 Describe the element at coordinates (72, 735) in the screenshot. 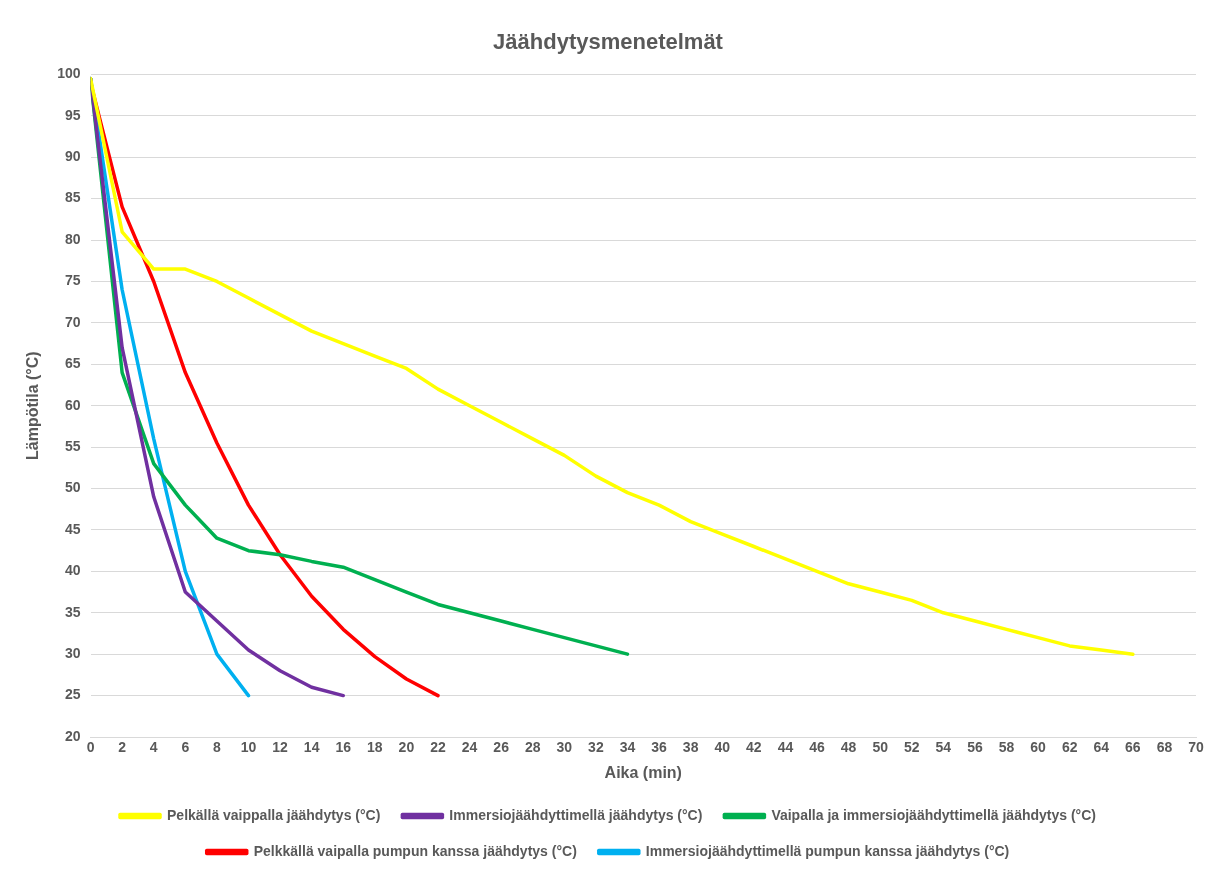

I see `y-tick-label: 20` at that location.